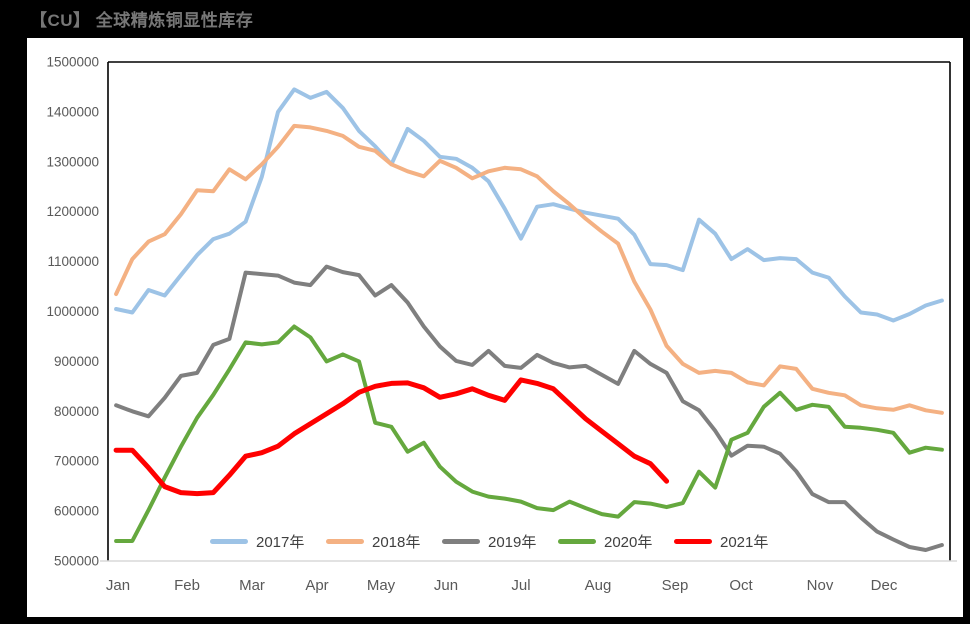 The image size is (970, 624). What do you see at coordinates (118, 585) in the screenshot?
I see `x-tick-label: Jan` at bounding box center [118, 585].